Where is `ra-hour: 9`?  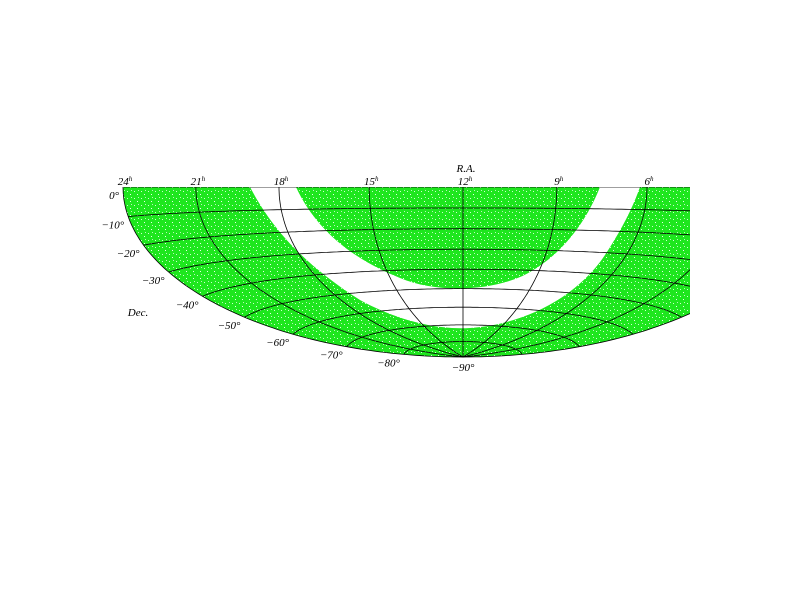 ra-hour: 9 is located at coordinates (557, 182).